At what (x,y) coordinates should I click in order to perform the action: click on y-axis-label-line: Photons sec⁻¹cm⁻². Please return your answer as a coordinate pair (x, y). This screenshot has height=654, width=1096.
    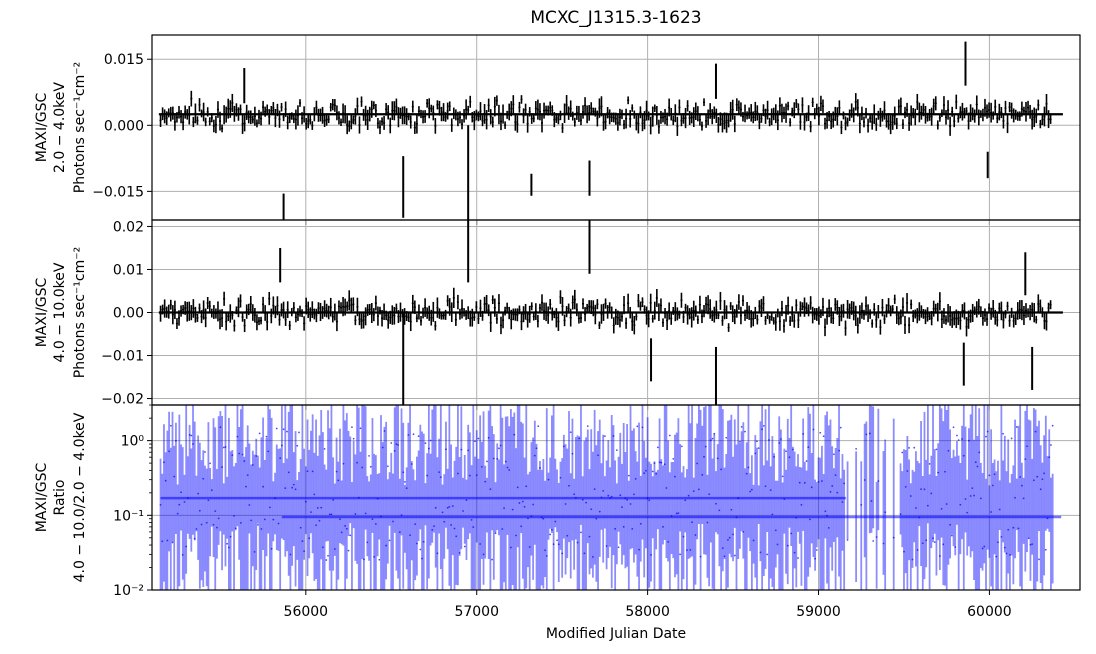
    Looking at the image, I should click on (80, 313).